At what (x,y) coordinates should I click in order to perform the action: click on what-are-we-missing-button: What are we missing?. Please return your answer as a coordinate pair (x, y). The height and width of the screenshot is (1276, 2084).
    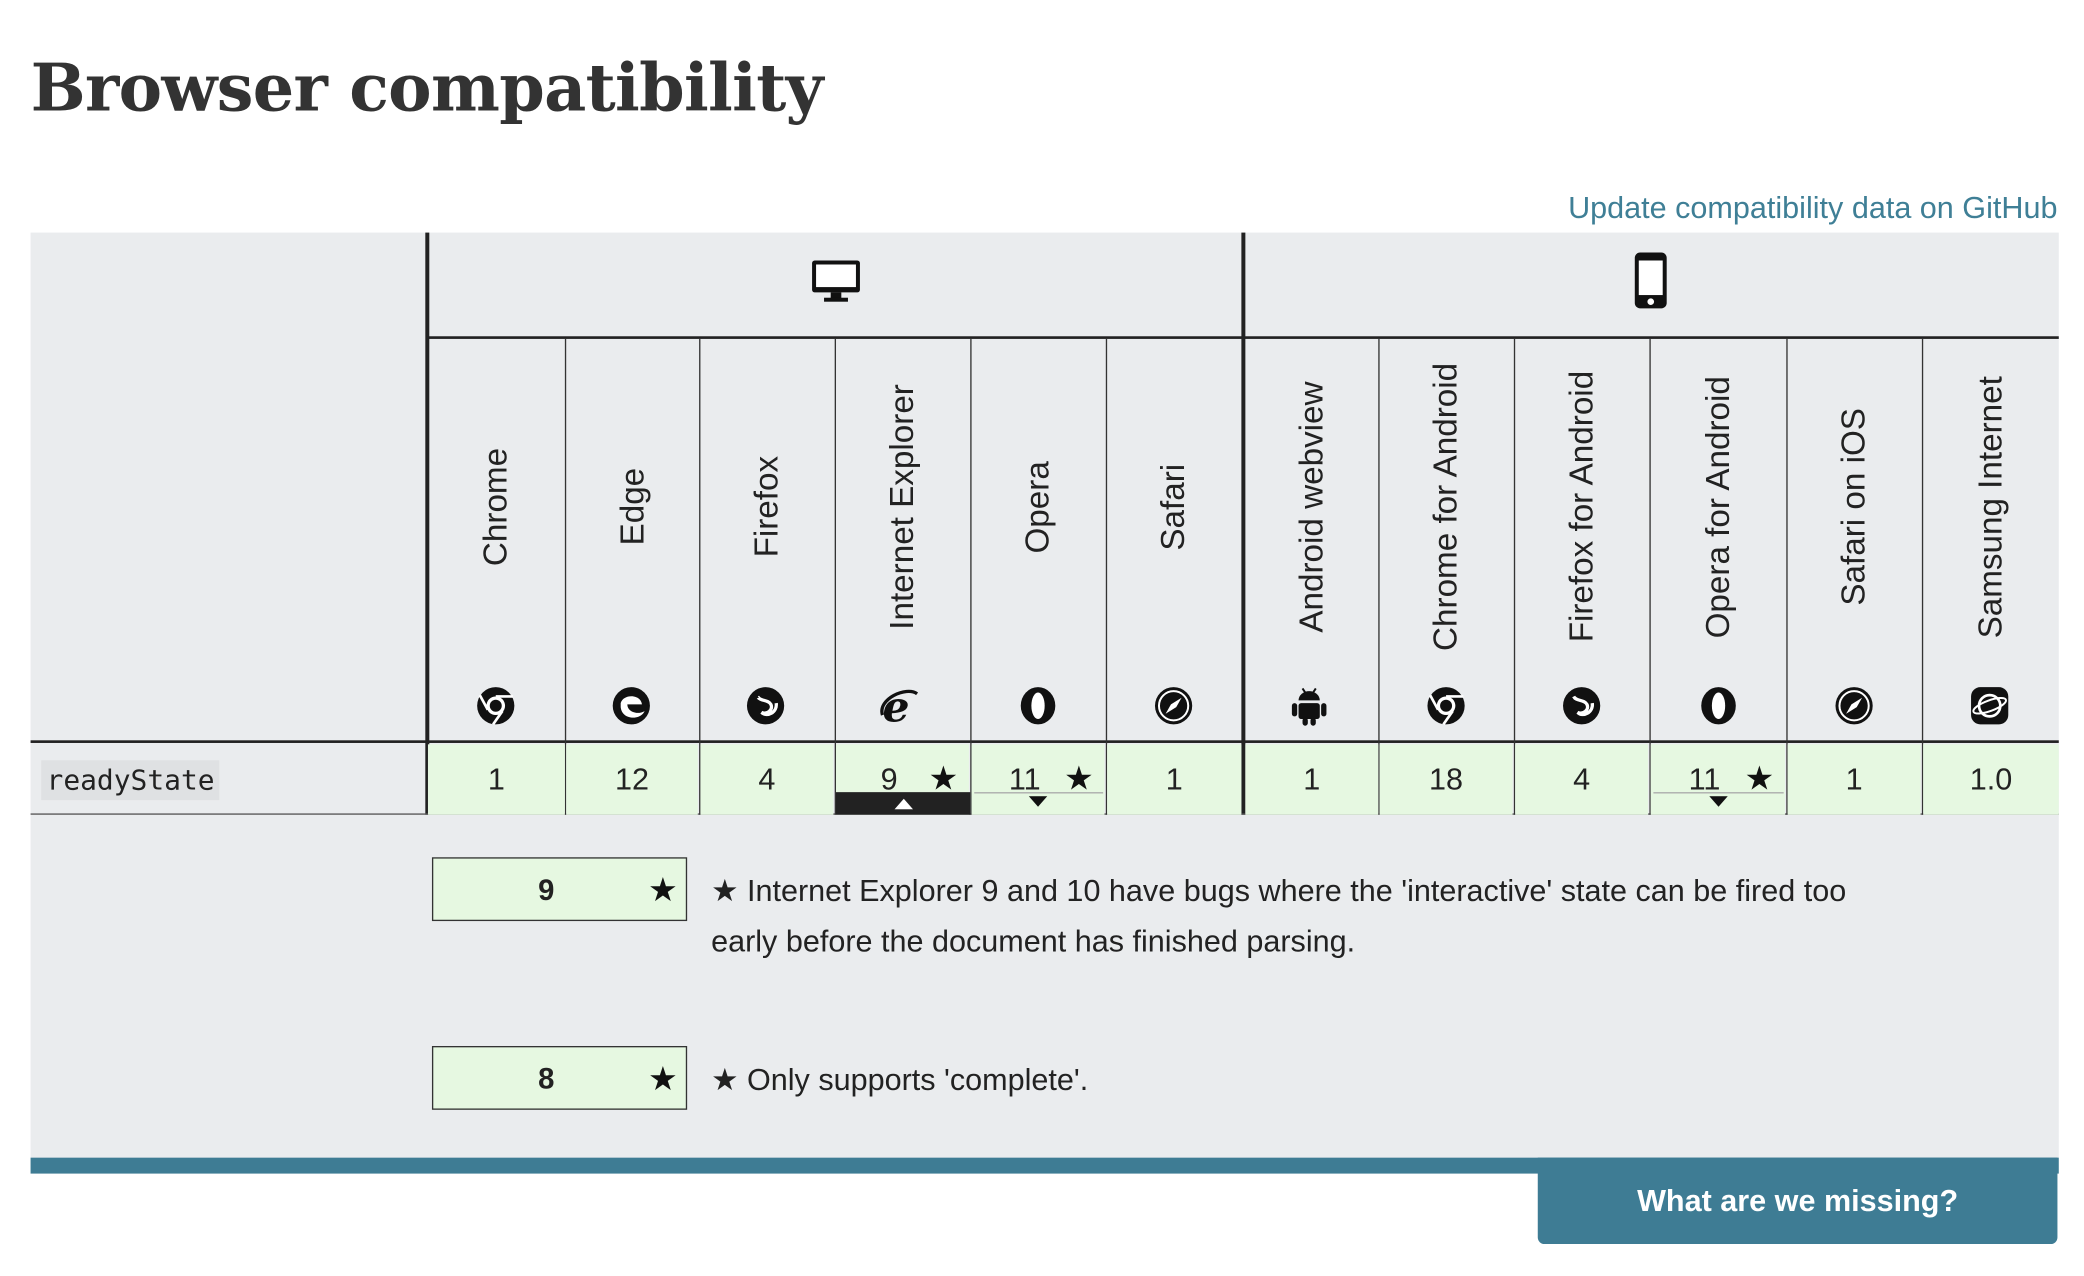
    Looking at the image, I should click on (1797, 1201).